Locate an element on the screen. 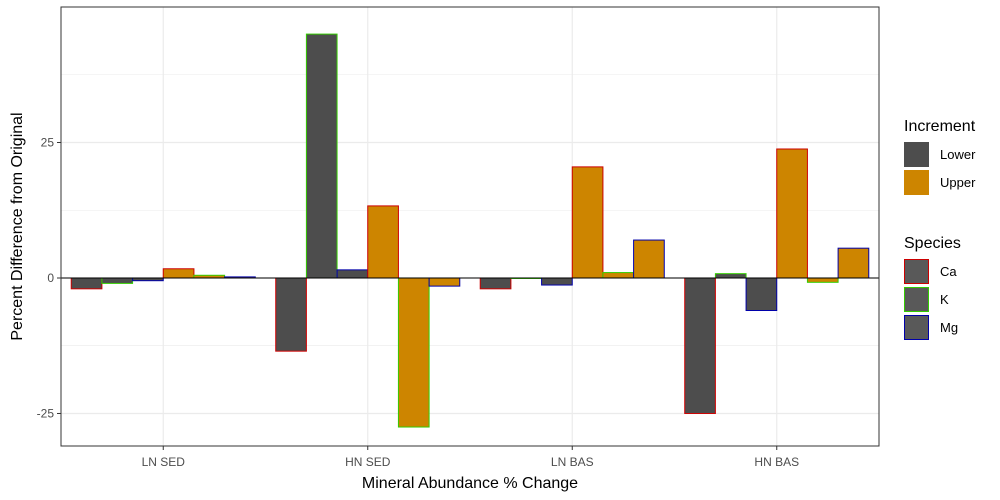 This screenshot has width=1000, height=500. legend-increment-title: Increment is located at coordinates (940, 126).